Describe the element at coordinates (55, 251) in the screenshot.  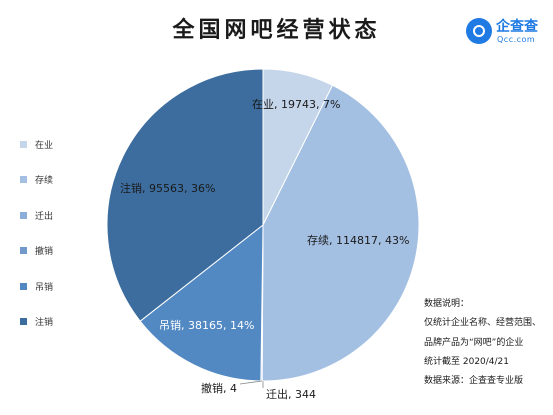
I see `legend-item-3: 撤销` at that location.